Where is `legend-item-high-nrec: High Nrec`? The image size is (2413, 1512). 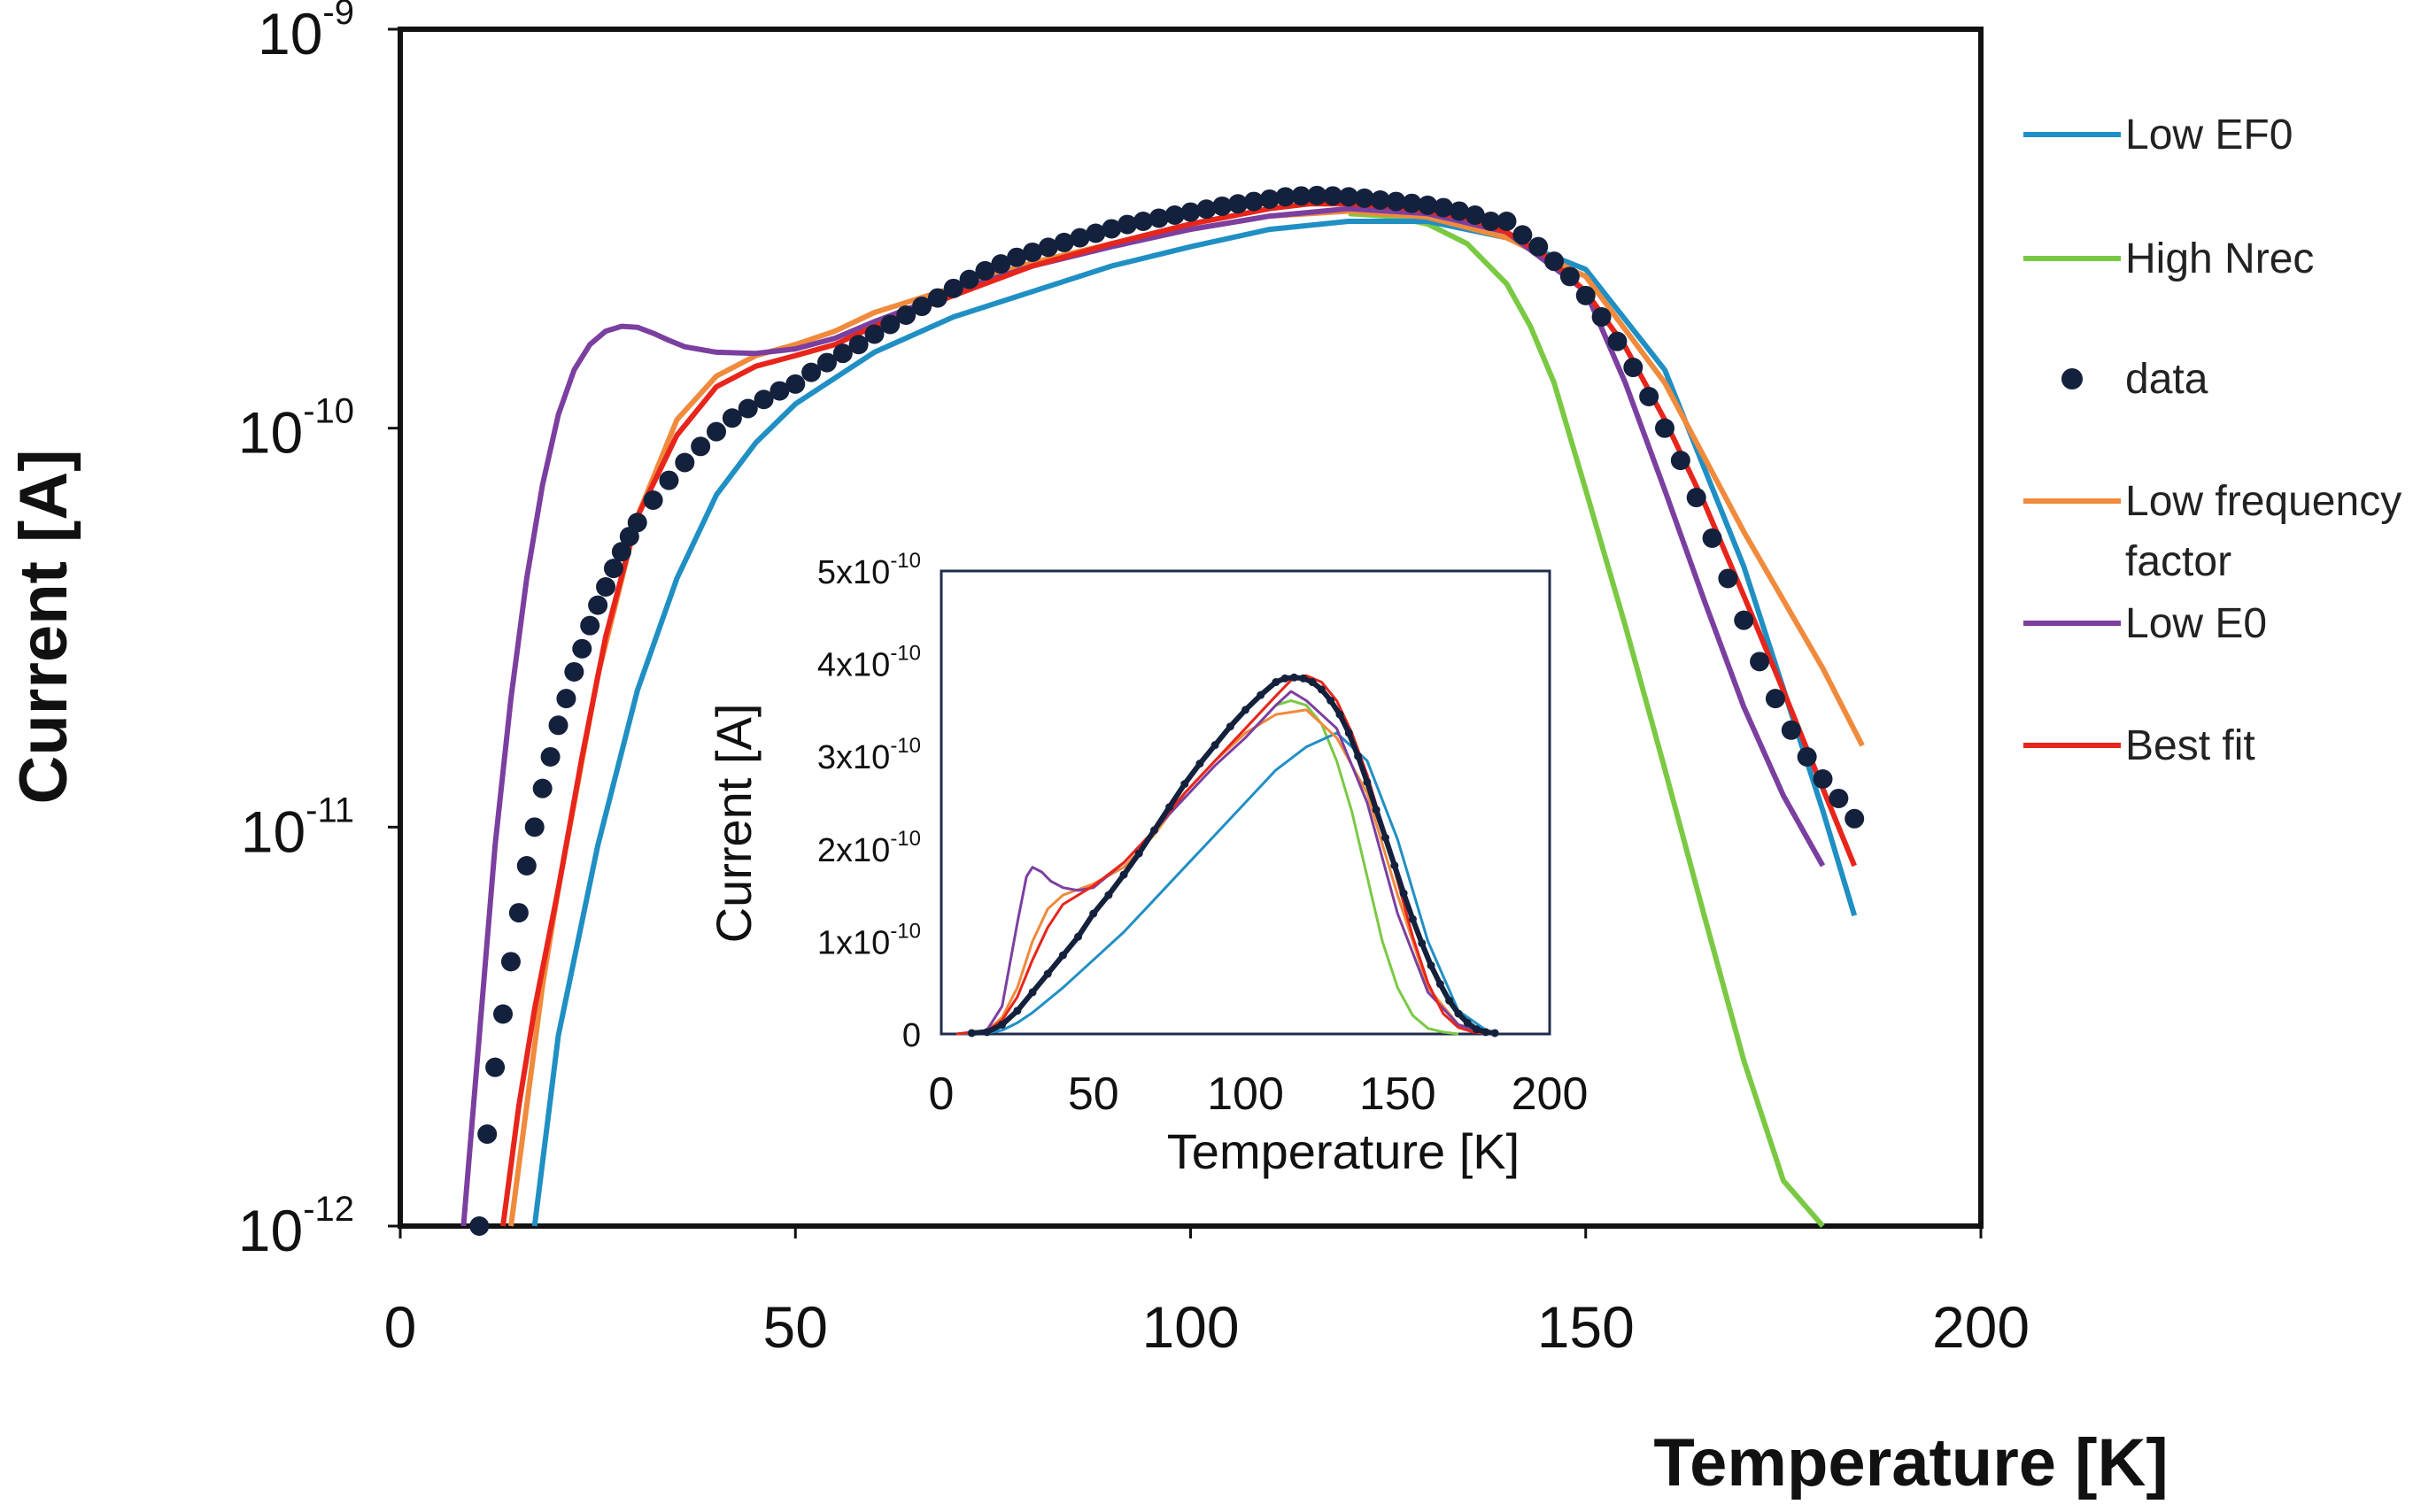
legend-item-high-nrec: High Nrec is located at coordinates (2168, 258).